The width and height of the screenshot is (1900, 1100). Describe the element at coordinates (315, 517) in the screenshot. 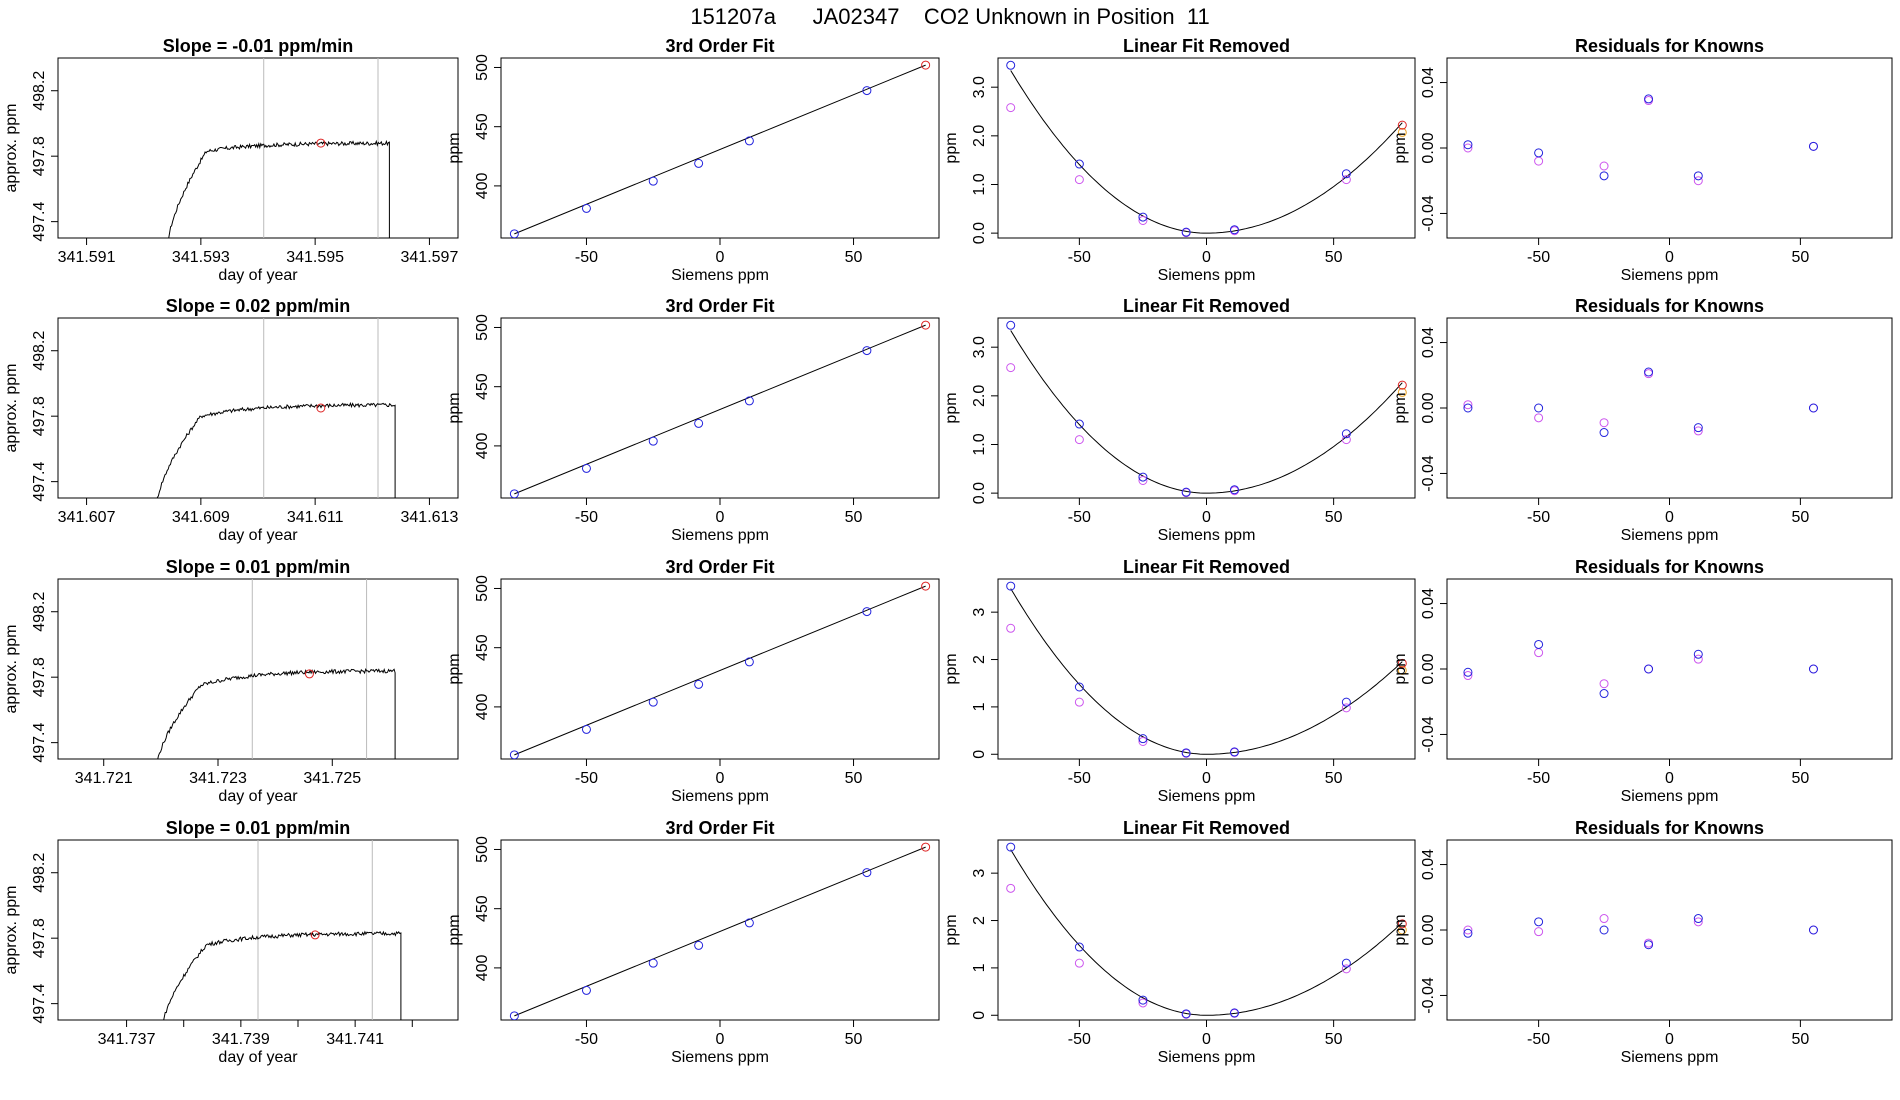

I see `x-tick-label: 341.611` at that location.